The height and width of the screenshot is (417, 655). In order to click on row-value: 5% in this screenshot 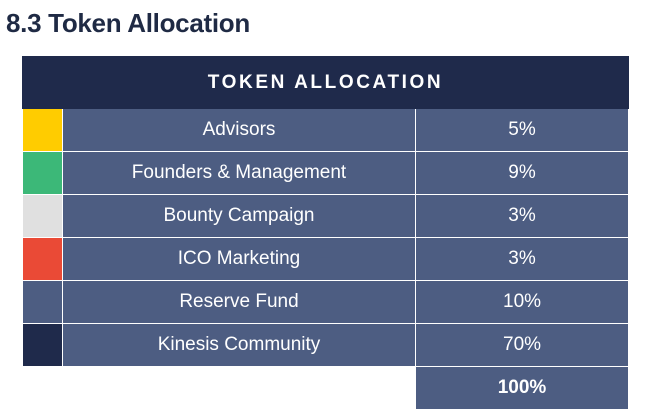, I will do `click(522, 130)`.